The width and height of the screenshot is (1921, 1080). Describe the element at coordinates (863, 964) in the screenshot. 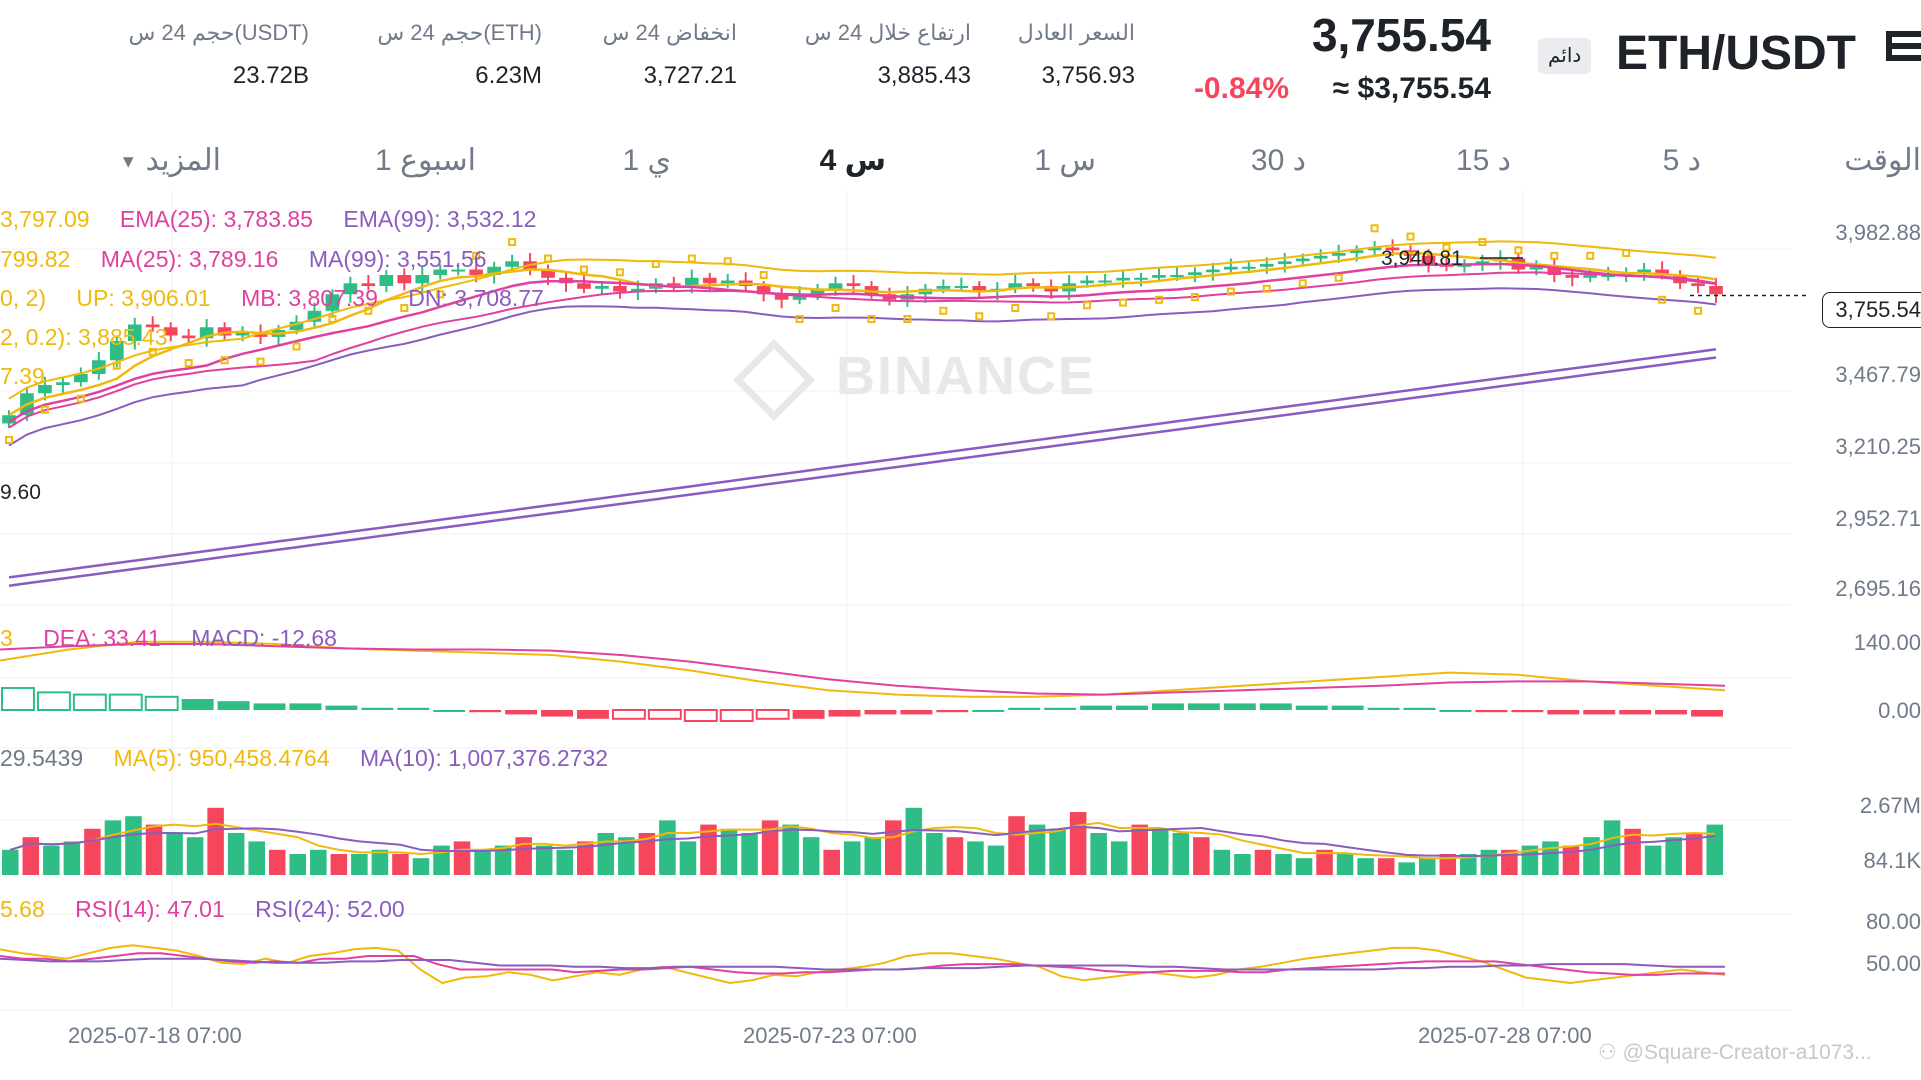

I see `rsi6-line` at that location.